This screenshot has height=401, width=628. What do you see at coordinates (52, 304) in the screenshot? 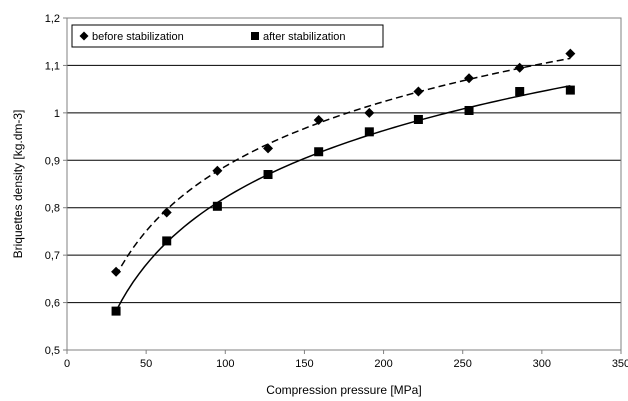
I see `y-tick-label: 0,6` at bounding box center [52, 304].